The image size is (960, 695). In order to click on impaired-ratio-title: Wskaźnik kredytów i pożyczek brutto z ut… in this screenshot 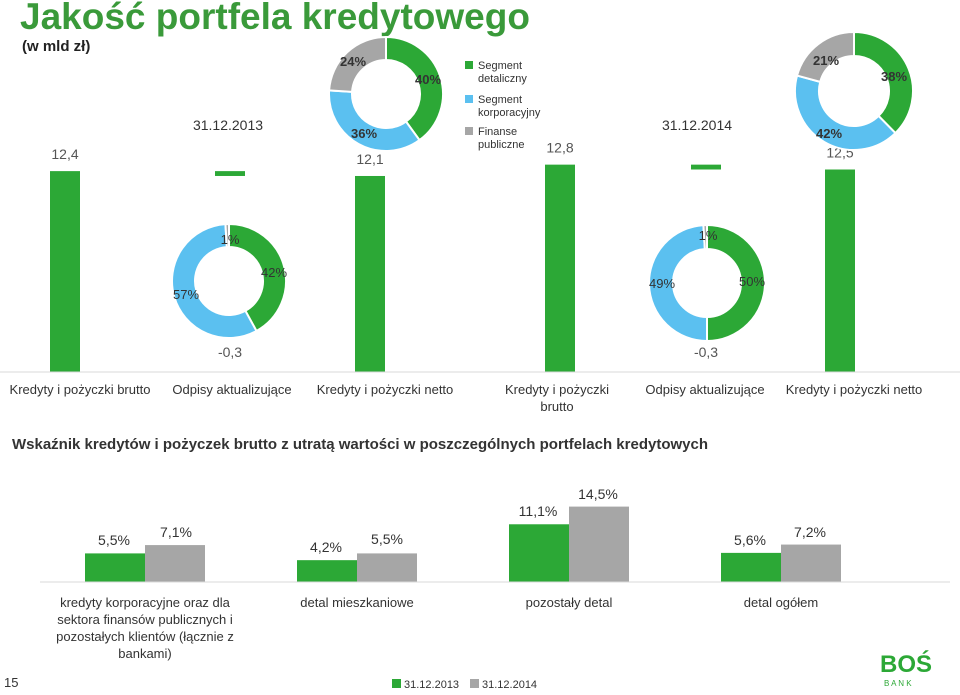, I will do `click(360, 444)`.